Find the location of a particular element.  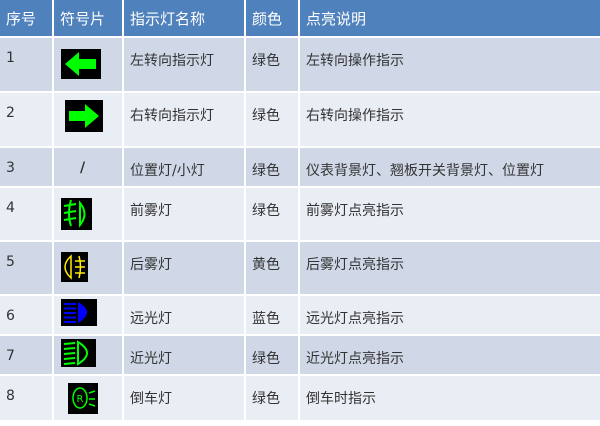

table-row: 5 后雾灯 黄色 后雾灯点亮指示 is located at coordinates (300, 268).